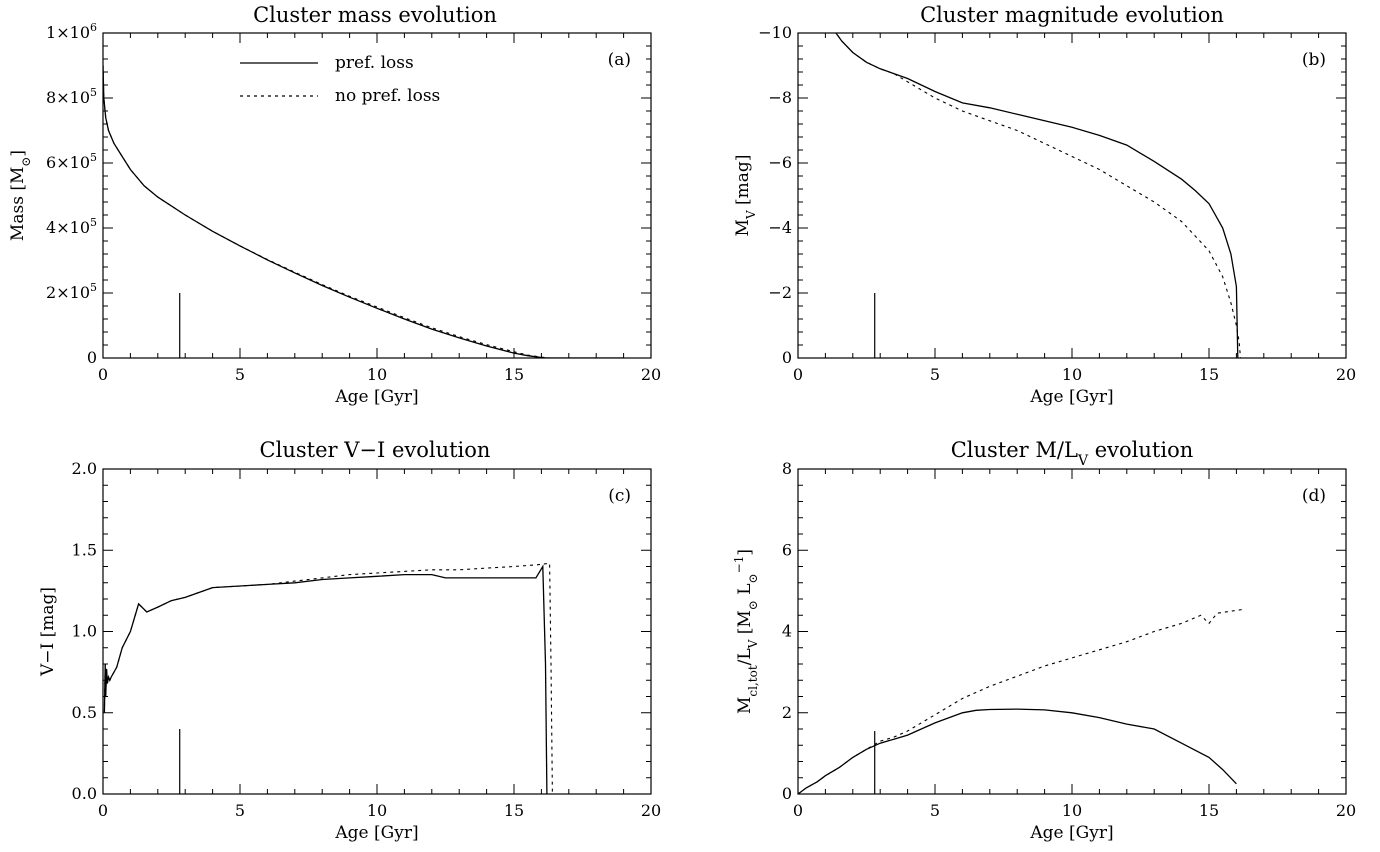 This screenshot has height=852, width=1380. What do you see at coordinates (387, 96) in the screenshot?
I see `legend-label: no pref. loss` at bounding box center [387, 96].